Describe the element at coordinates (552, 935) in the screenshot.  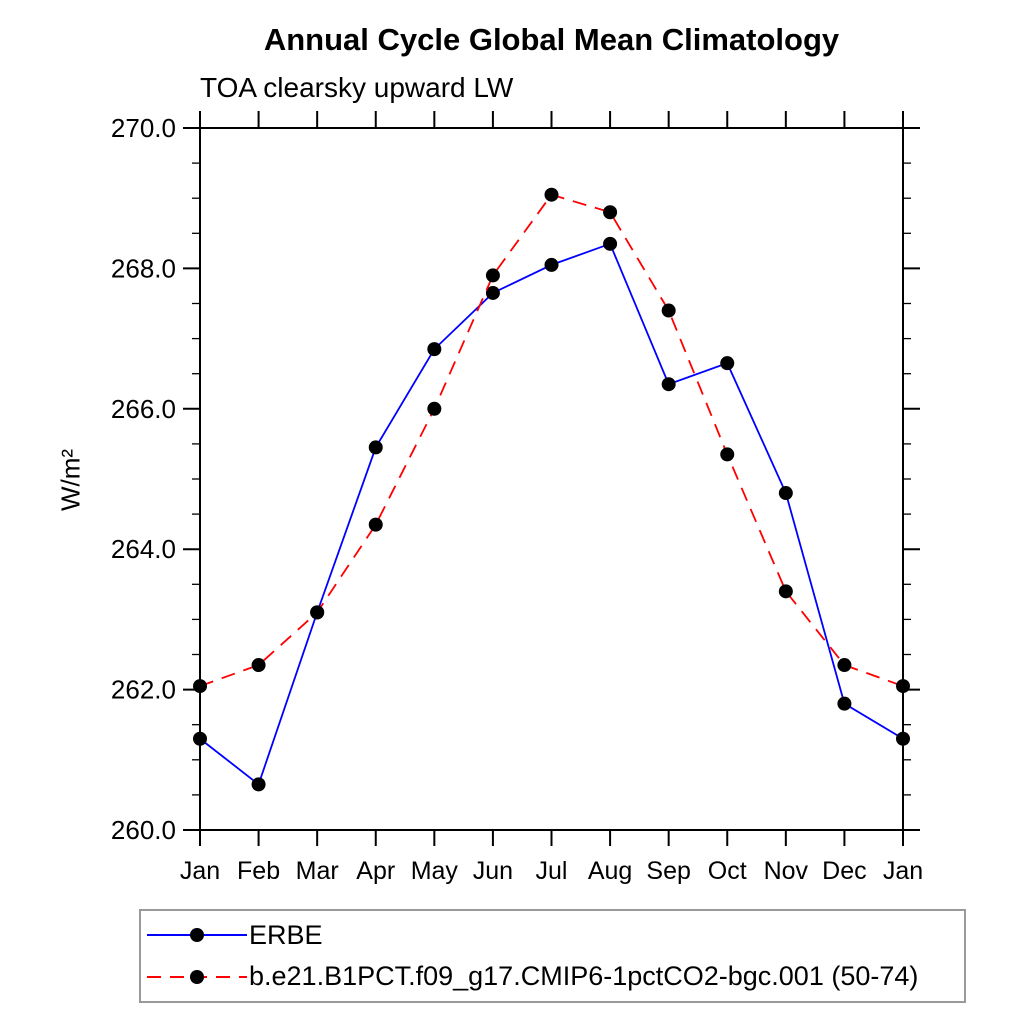
I see `legend-entry-erbe: ERBE` at that location.